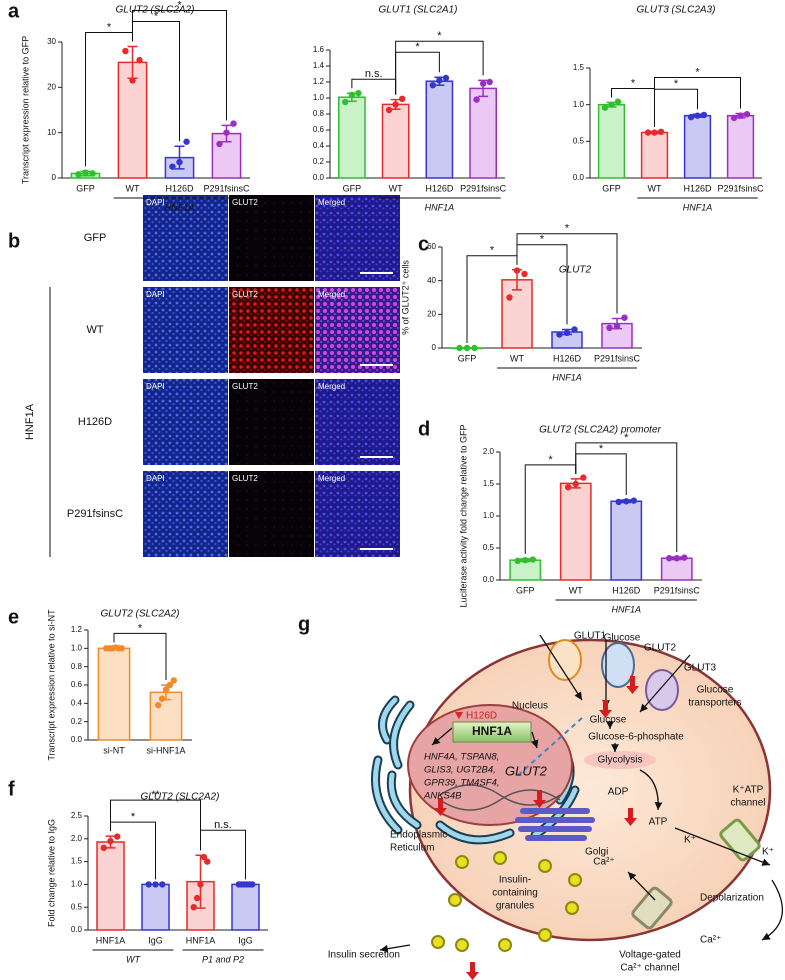  Describe the element at coordinates (77, 815) in the screenshot. I see `y-tick-label: 2.5` at that location.